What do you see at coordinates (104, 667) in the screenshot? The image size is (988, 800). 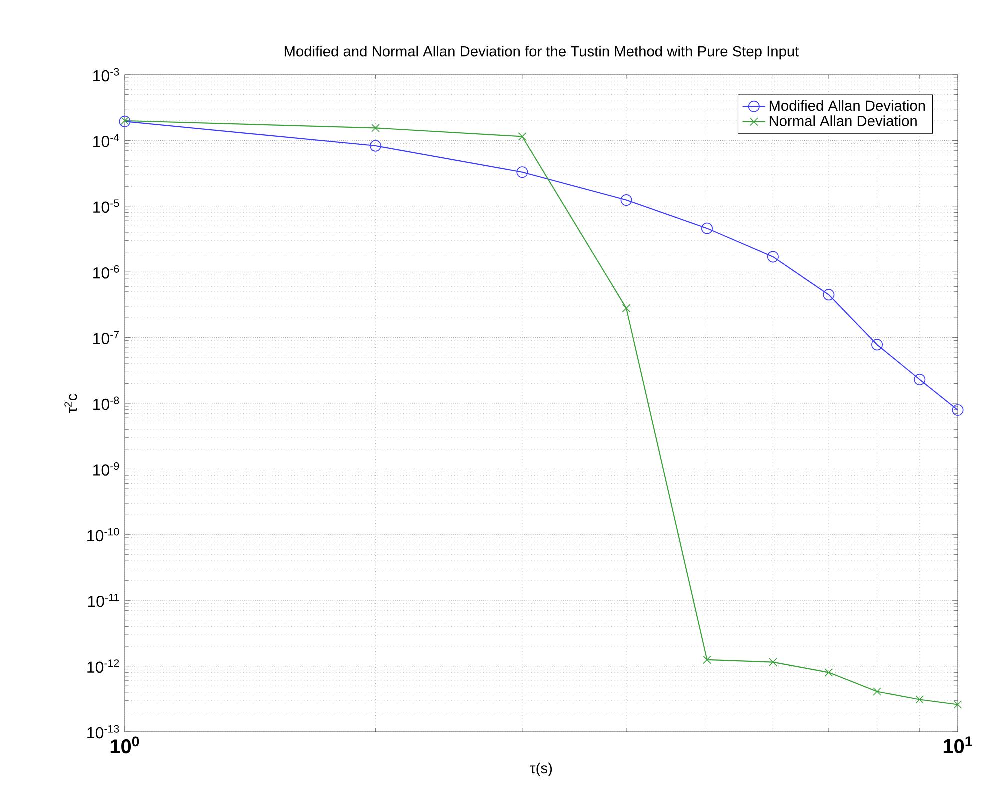 I see `y-tick-label: 10$^{-12}$` at bounding box center [104, 667].